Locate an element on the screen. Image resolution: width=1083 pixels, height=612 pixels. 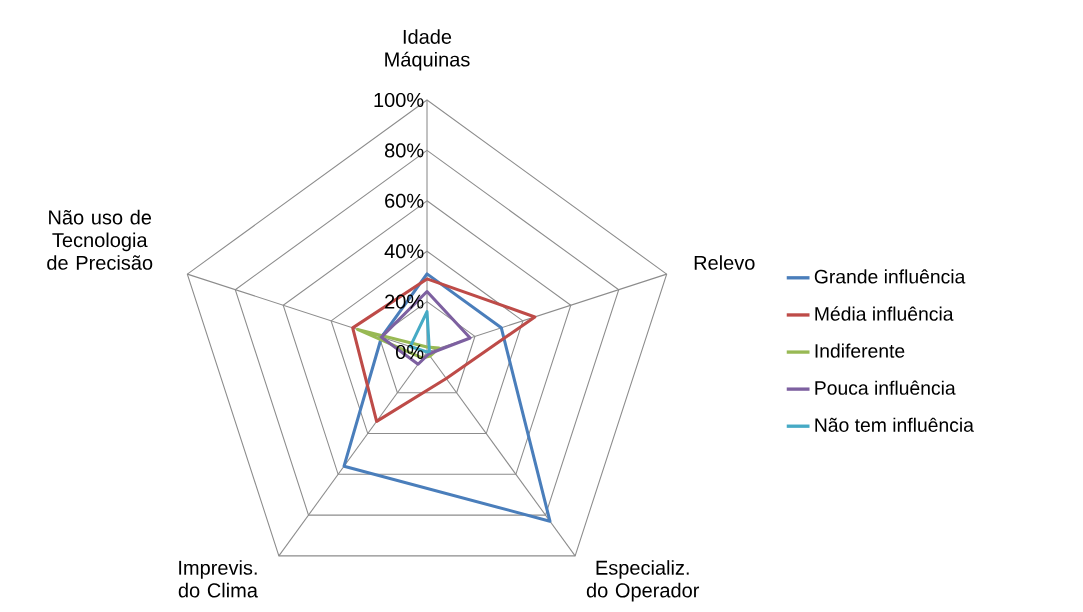
spoke-label: Não uso de Tecnologia de Precisão is located at coordinates (100, 239).